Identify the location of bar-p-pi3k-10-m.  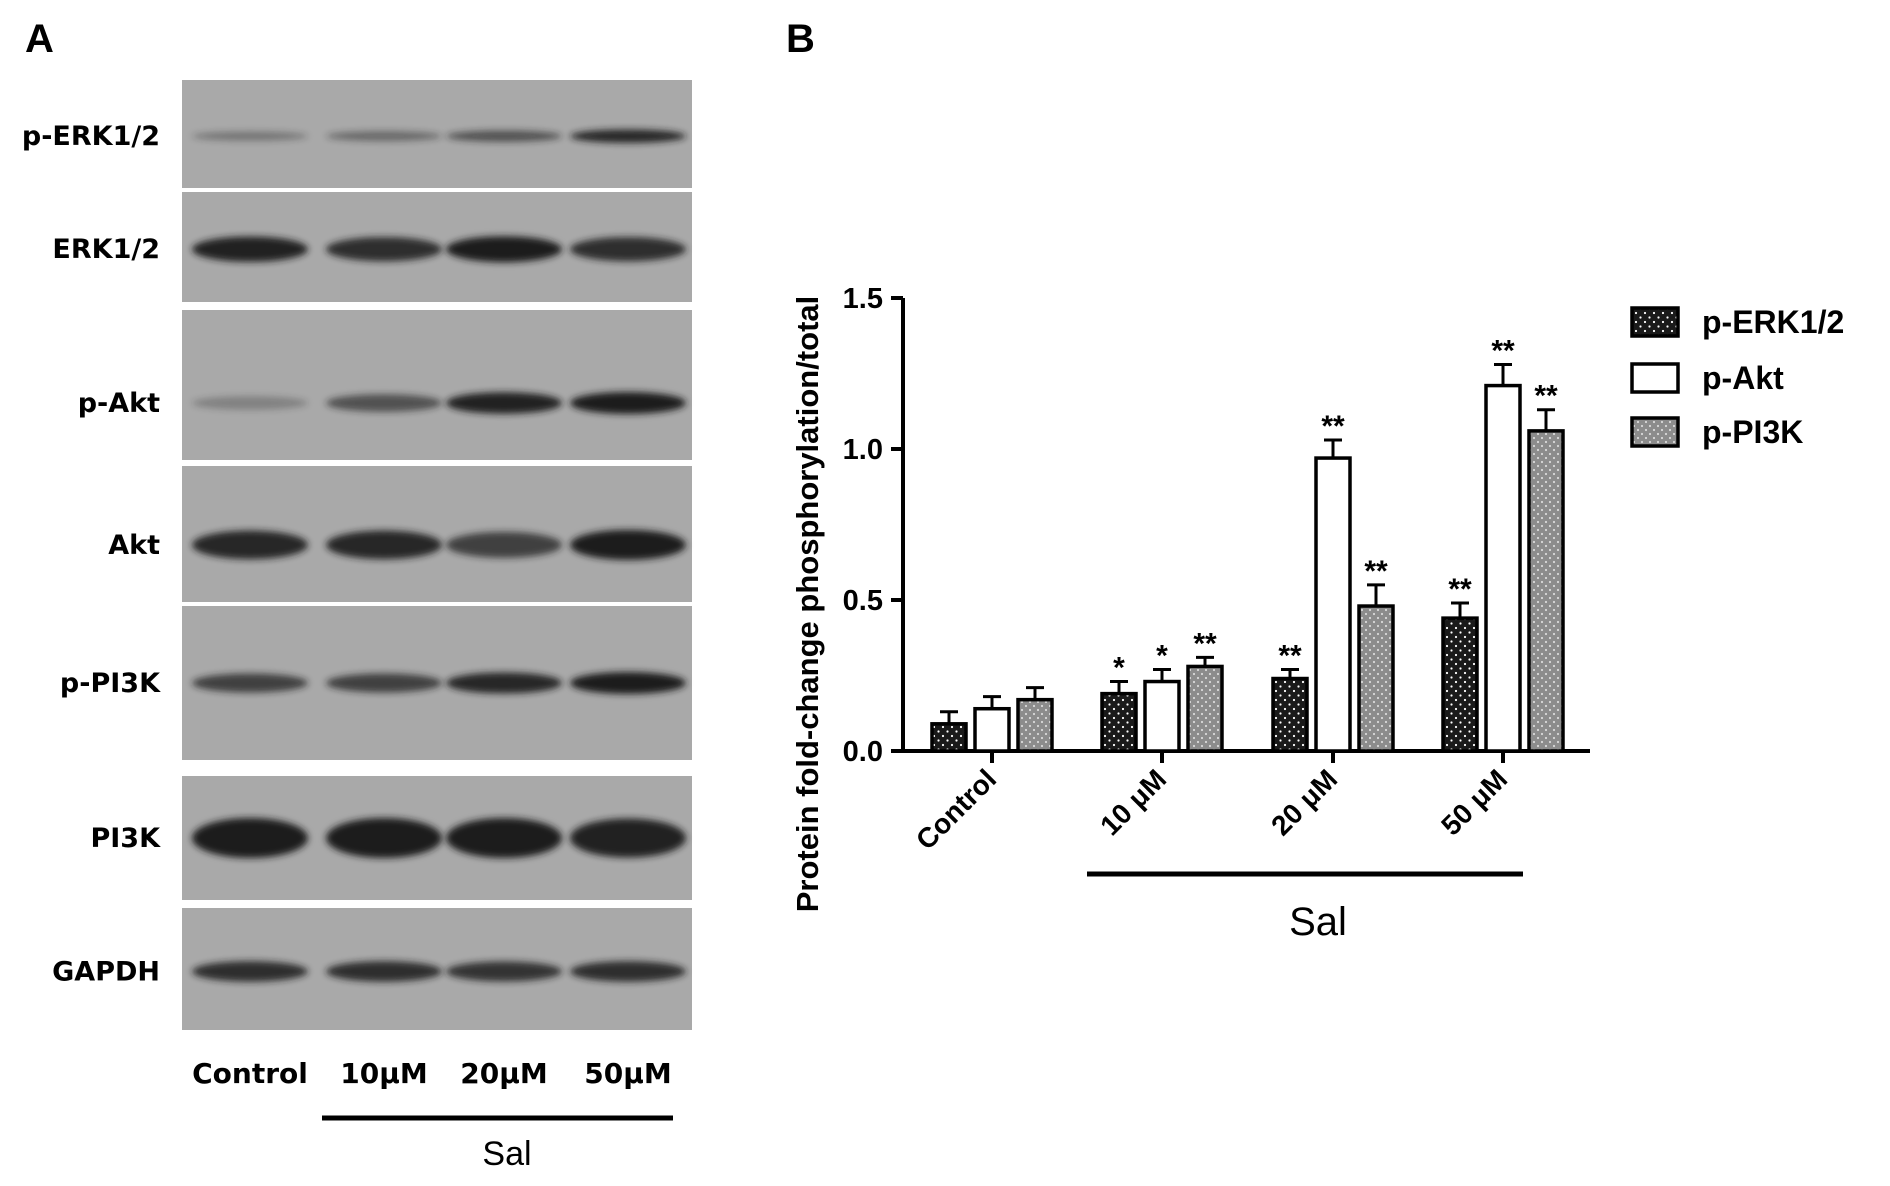
(1205, 708).